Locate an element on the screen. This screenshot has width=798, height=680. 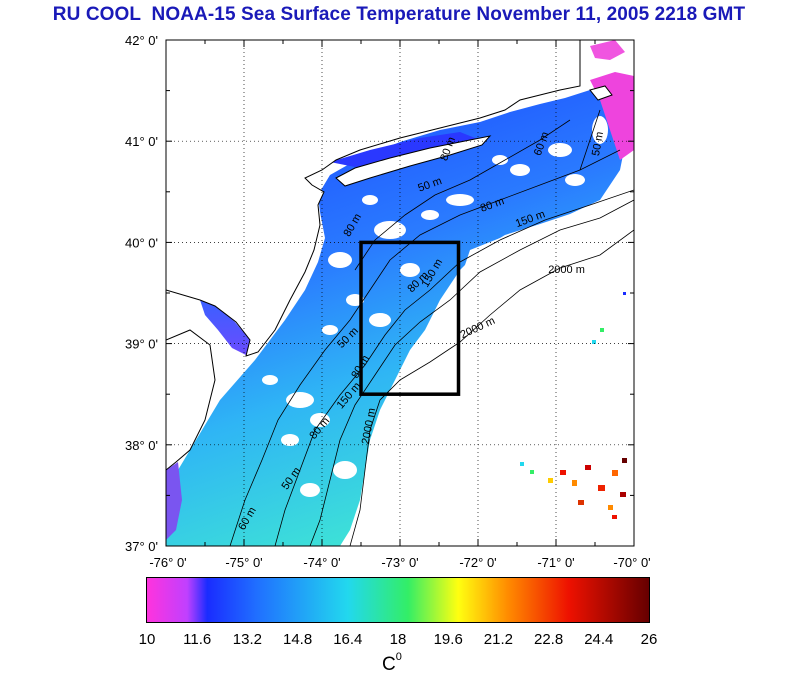
lon-label: -74° 0' is located at coordinates (321, 562).